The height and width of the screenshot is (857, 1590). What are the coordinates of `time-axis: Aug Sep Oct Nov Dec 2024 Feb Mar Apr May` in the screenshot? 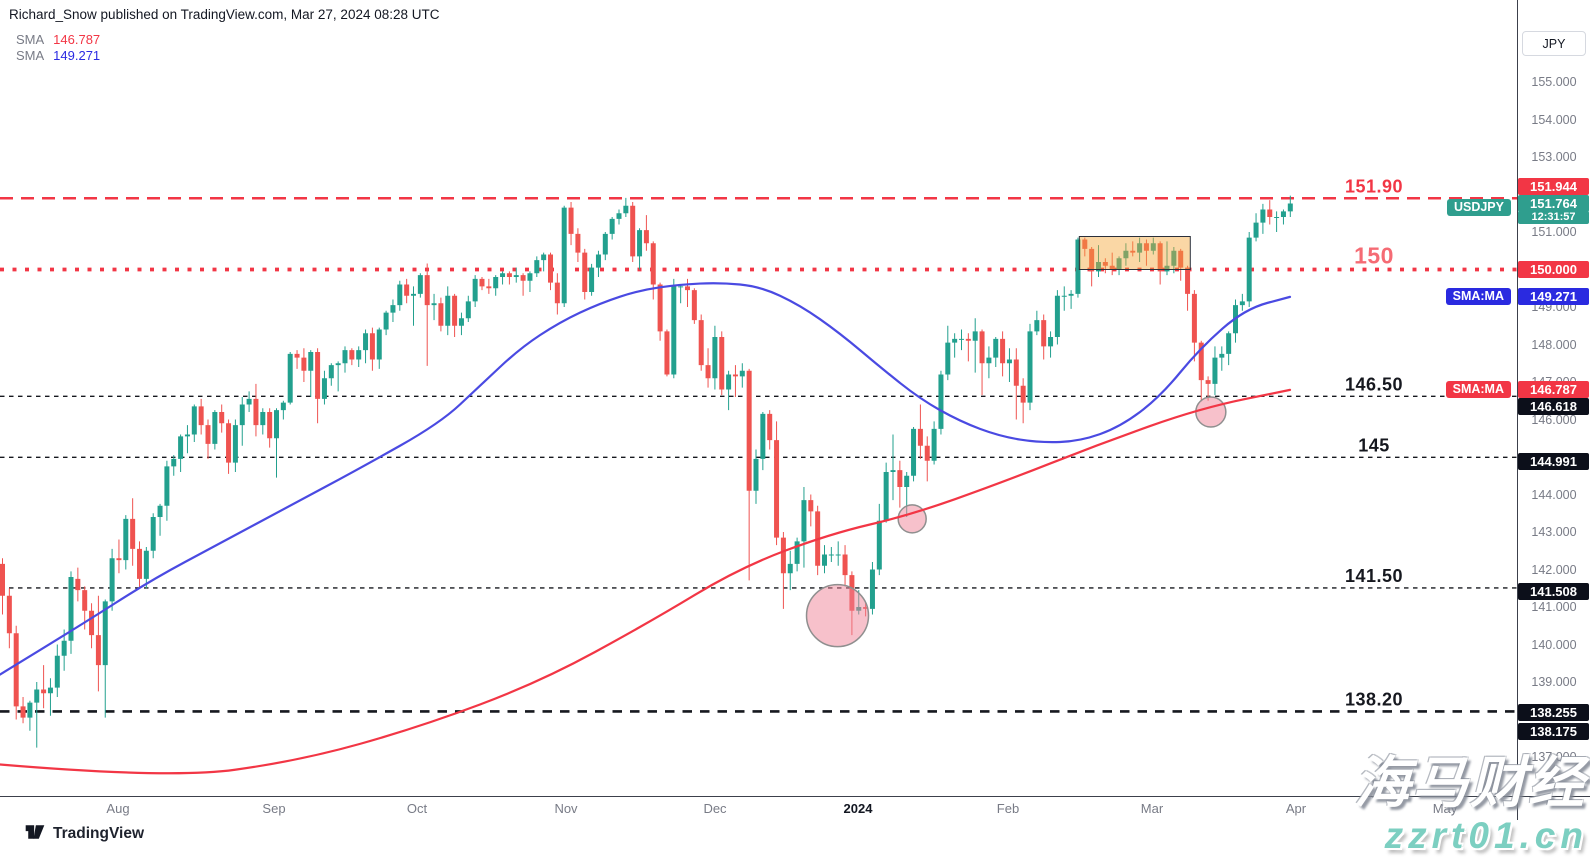 It's located at (795, 810).